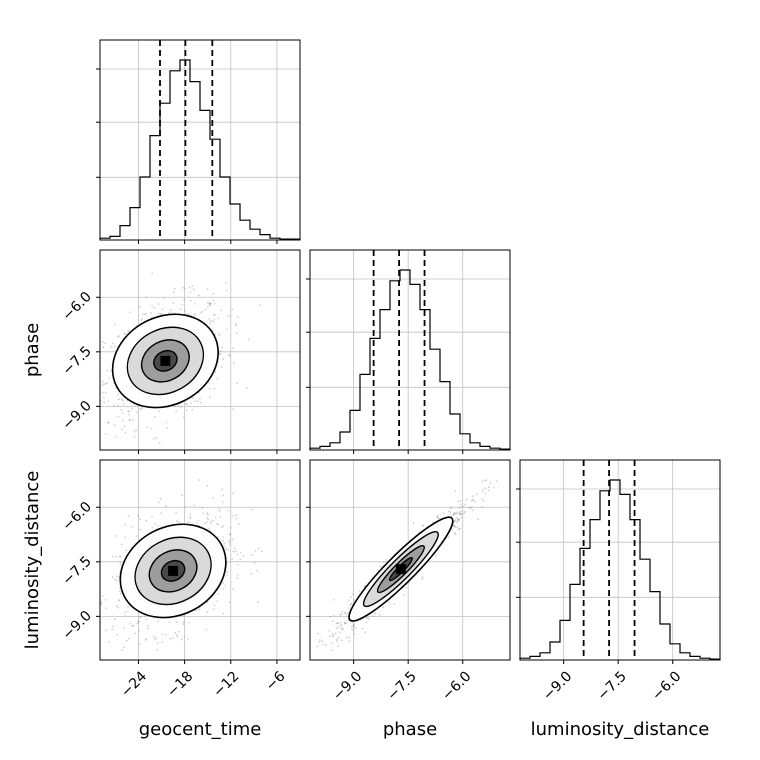 The image size is (760, 760). What do you see at coordinates (165, 360) in the screenshot?
I see `density-peak-pixel` at bounding box center [165, 360].